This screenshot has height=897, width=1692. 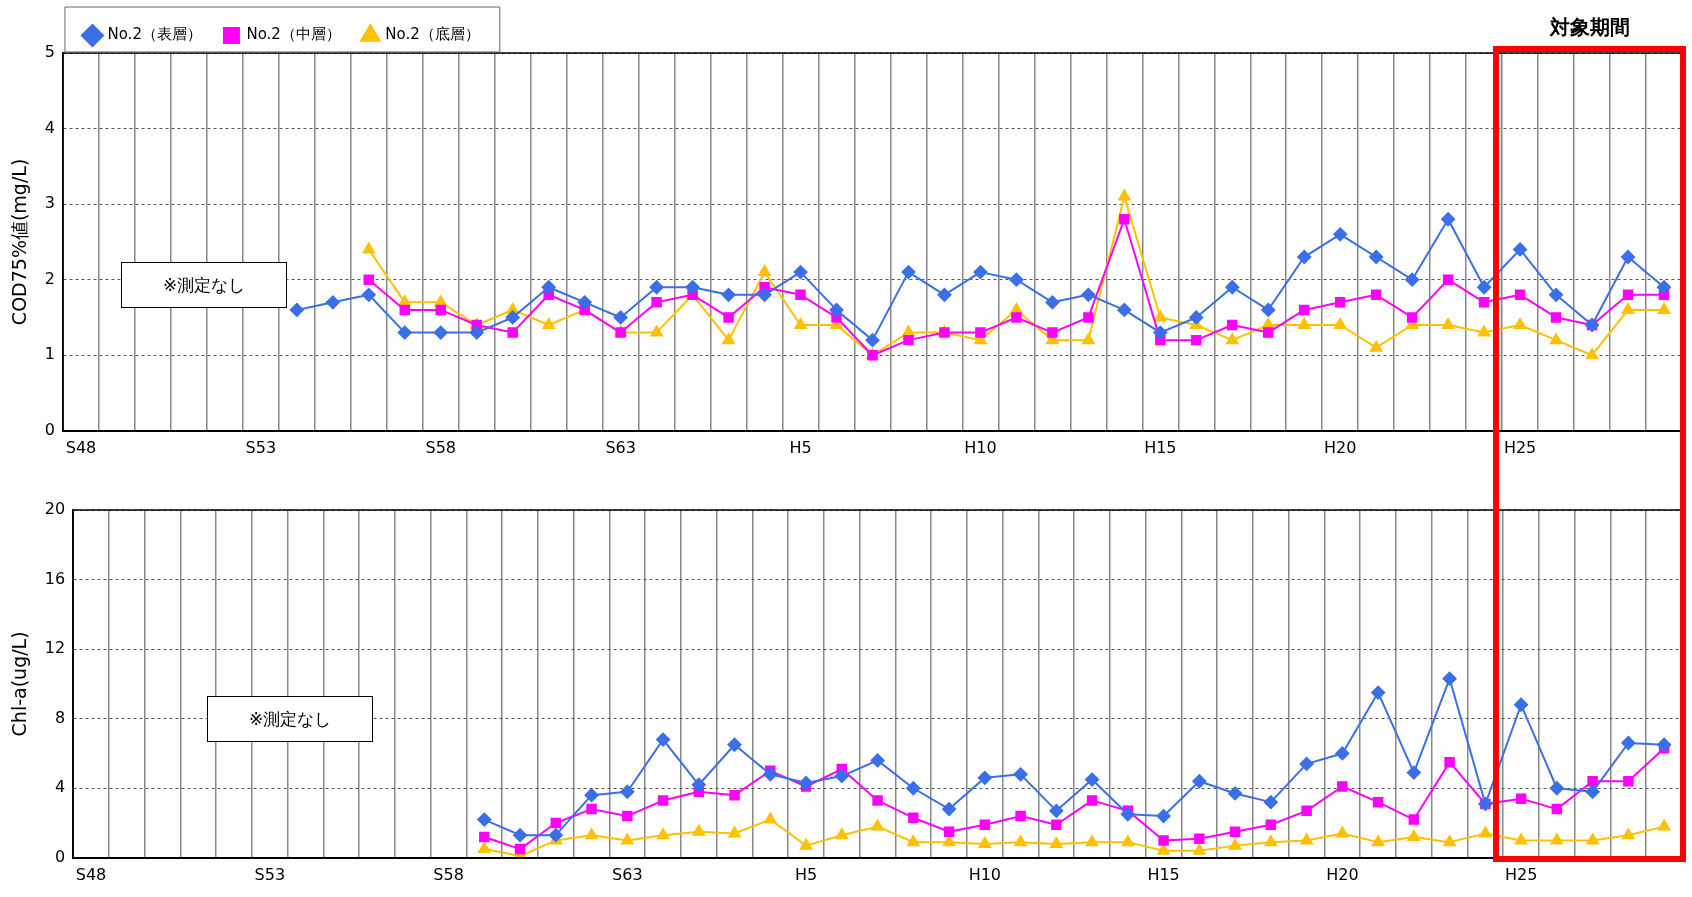 I want to click on y-axis-title: Chl-a(ug/L), so click(x=19, y=684).